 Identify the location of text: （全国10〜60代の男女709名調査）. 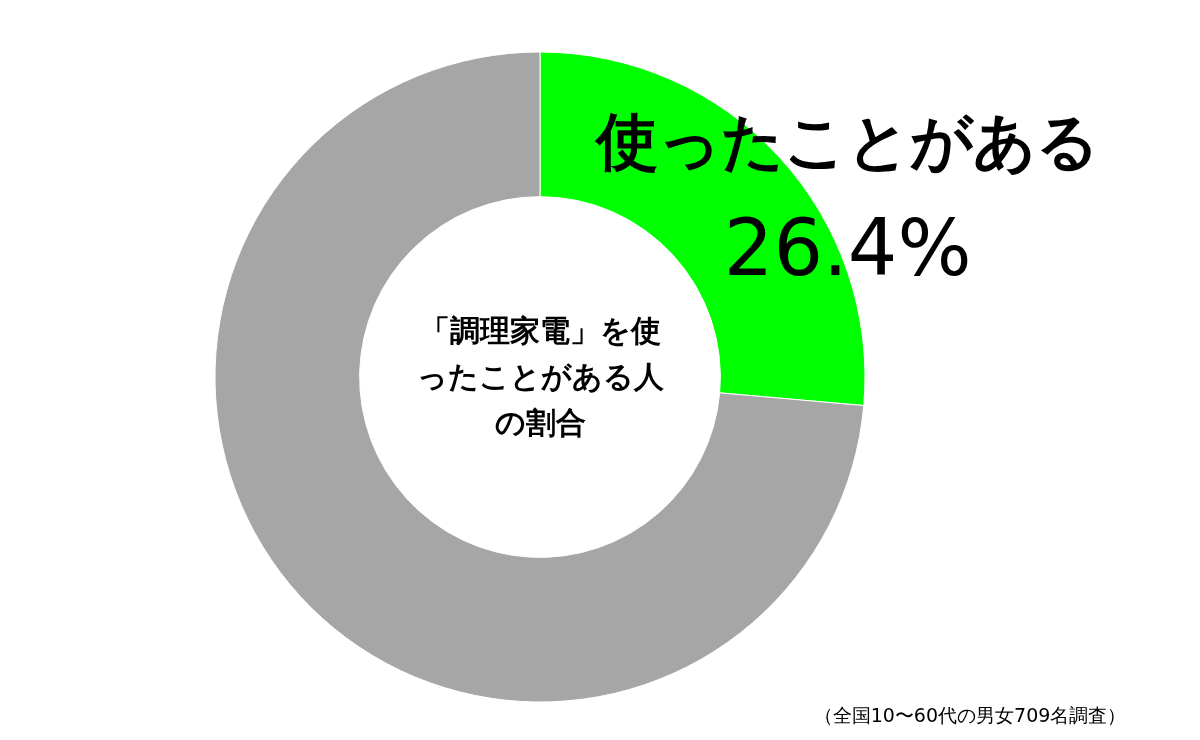
(970, 715).